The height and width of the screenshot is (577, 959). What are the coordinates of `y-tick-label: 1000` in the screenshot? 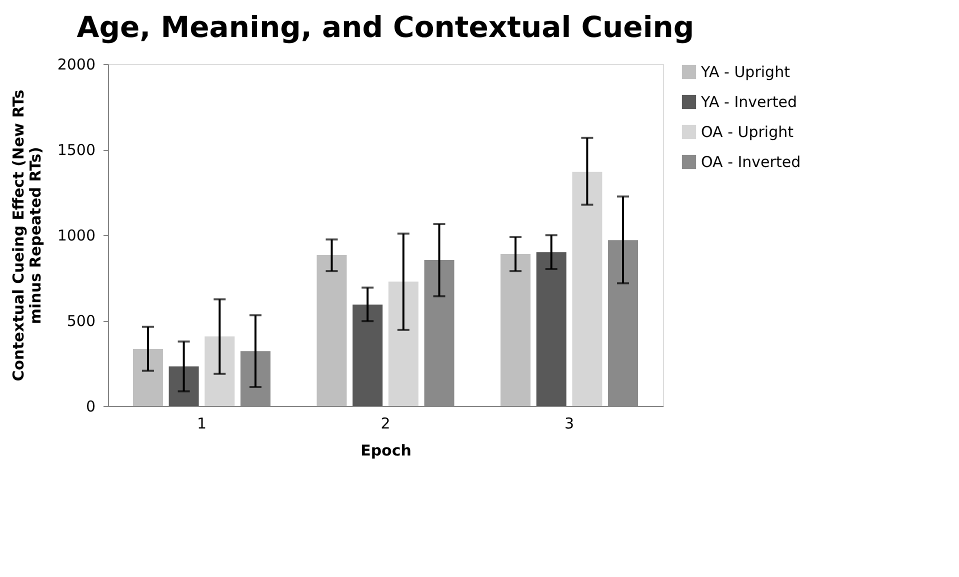 It's located at (76, 235).